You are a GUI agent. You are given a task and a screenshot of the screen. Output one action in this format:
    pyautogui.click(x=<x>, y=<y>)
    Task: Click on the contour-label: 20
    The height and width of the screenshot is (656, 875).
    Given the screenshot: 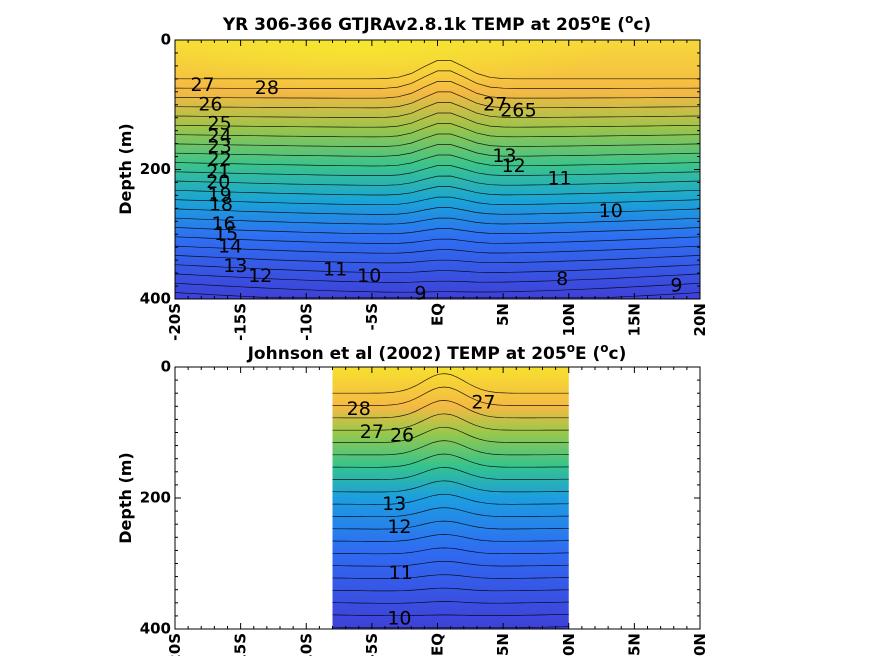 What is the action you would take?
    pyautogui.click(x=218, y=182)
    